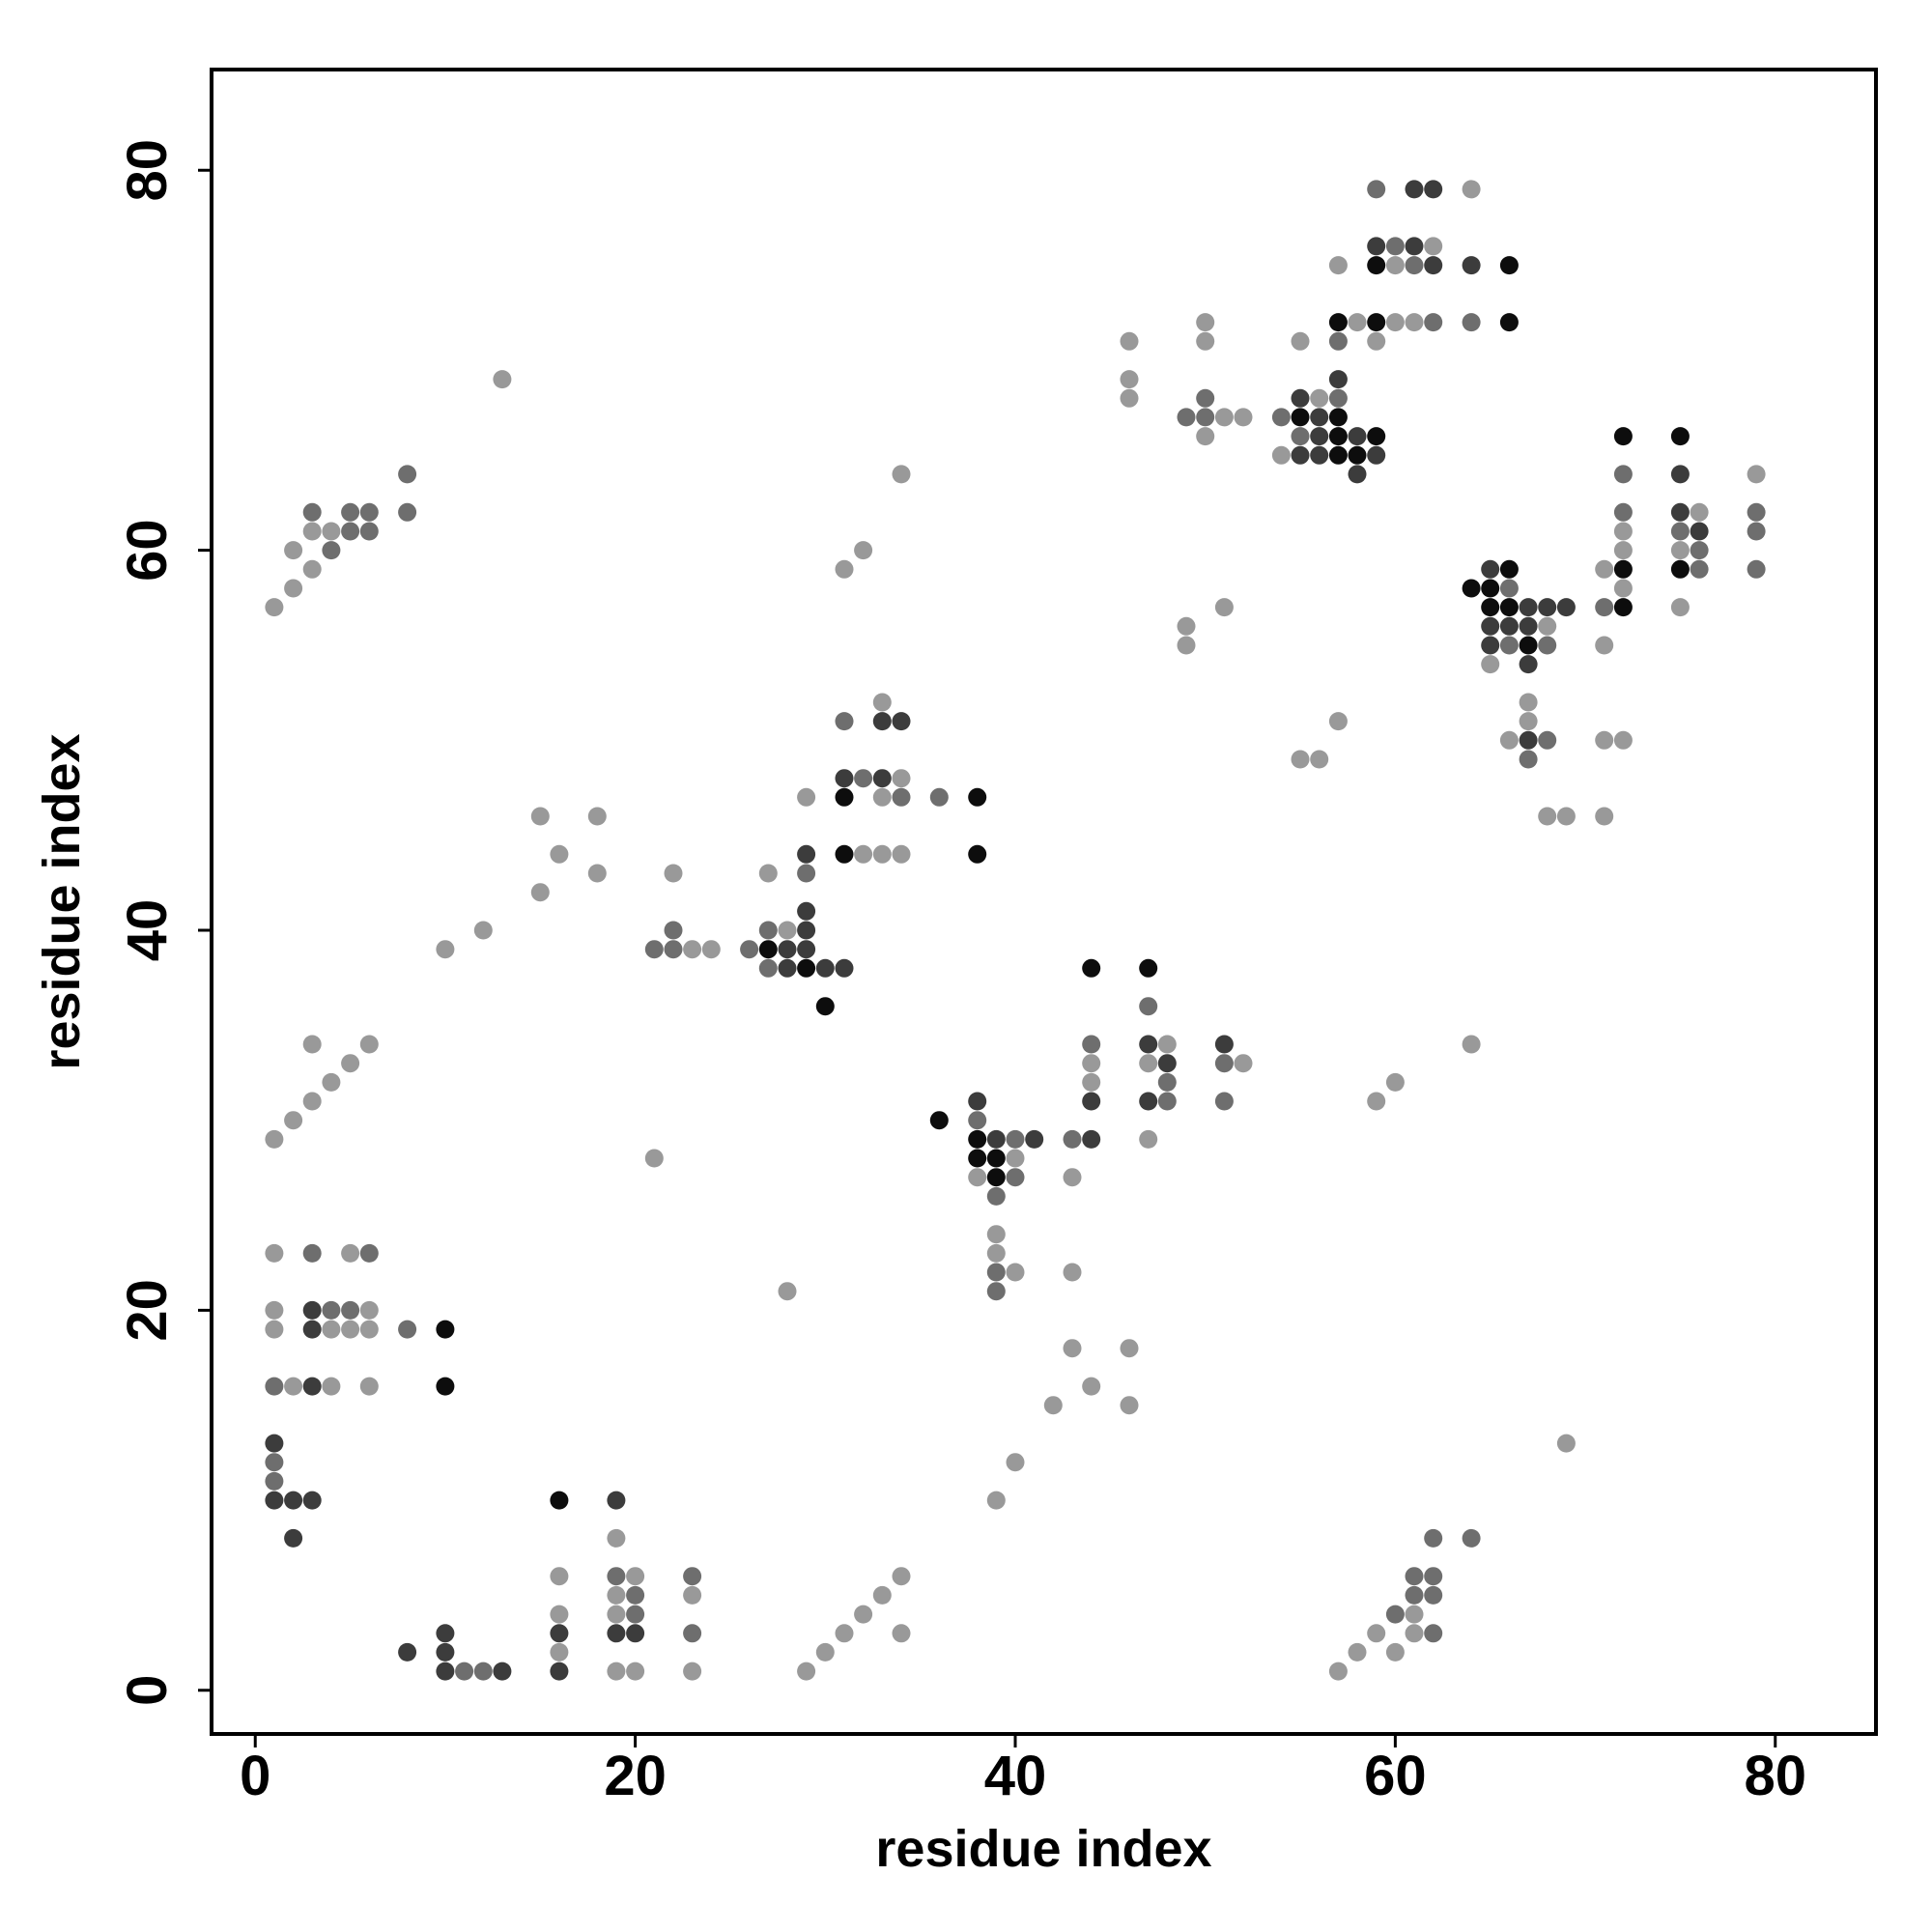 The width and height of the screenshot is (1932, 1932). I want to click on y-axis-title: residue index, so click(62, 901).